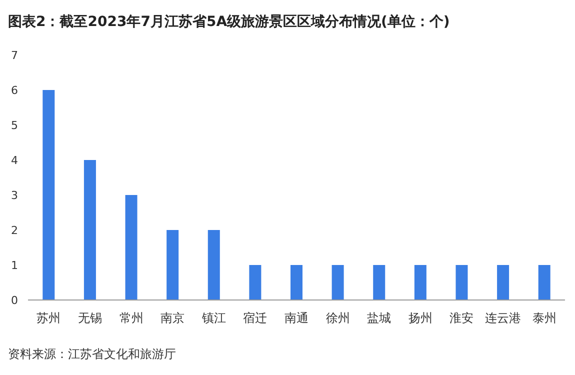 This screenshot has height=375, width=575. What do you see at coordinates (213, 318) in the screenshot?
I see `x-tick-label: 镇江` at bounding box center [213, 318].